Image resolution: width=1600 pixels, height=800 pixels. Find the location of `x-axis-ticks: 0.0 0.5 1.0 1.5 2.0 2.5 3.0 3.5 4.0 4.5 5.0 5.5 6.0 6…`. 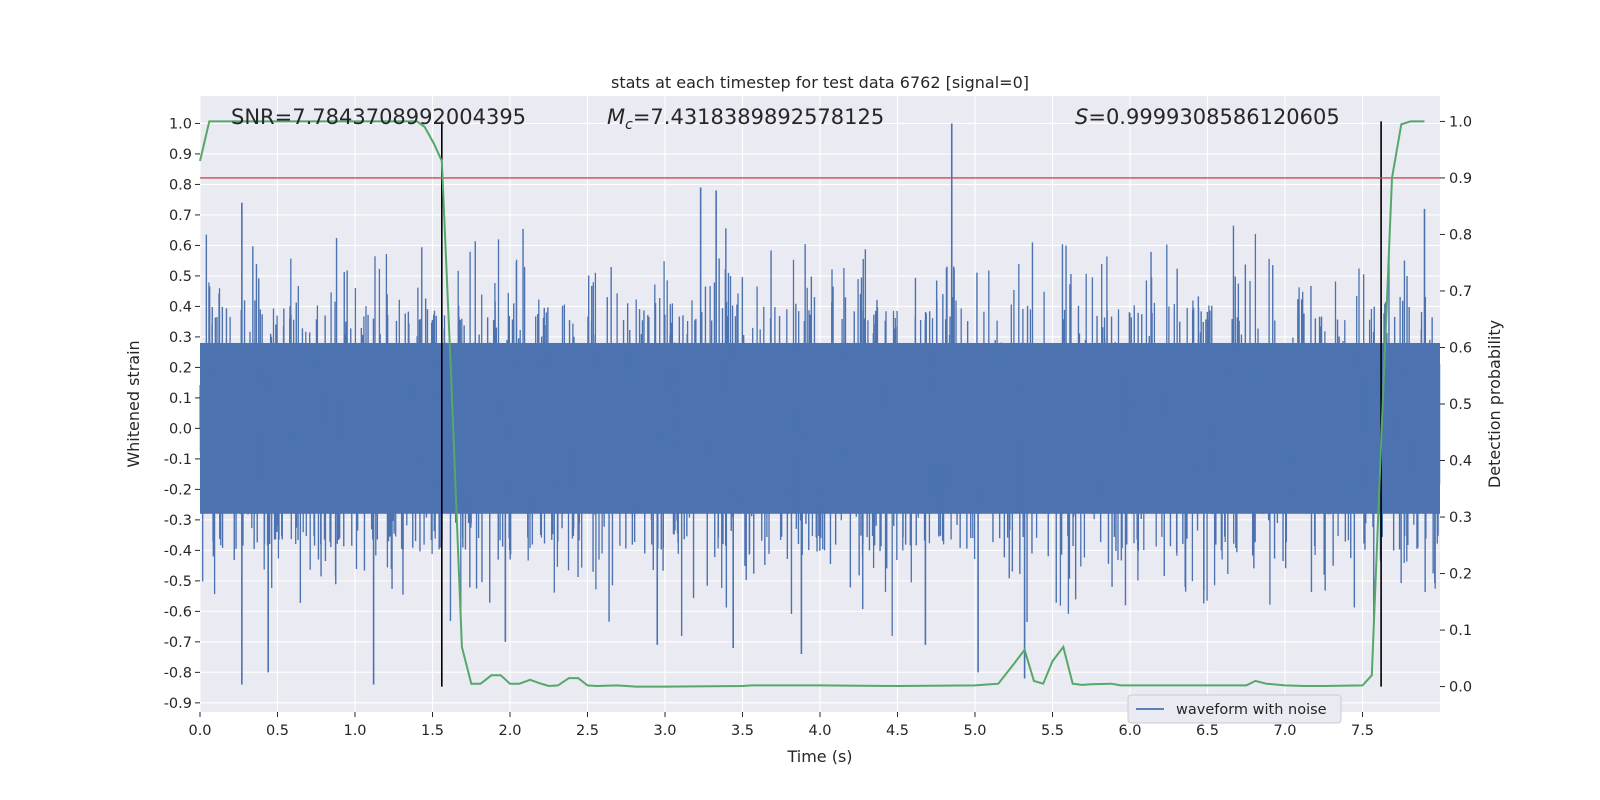

x-axis-ticks: 0.0 0.5 1.0 1.5 2.0 2.5 3.0 3.5 4.0 4.5 5.0 5.5 6.0 6… is located at coordinates (781, 725).